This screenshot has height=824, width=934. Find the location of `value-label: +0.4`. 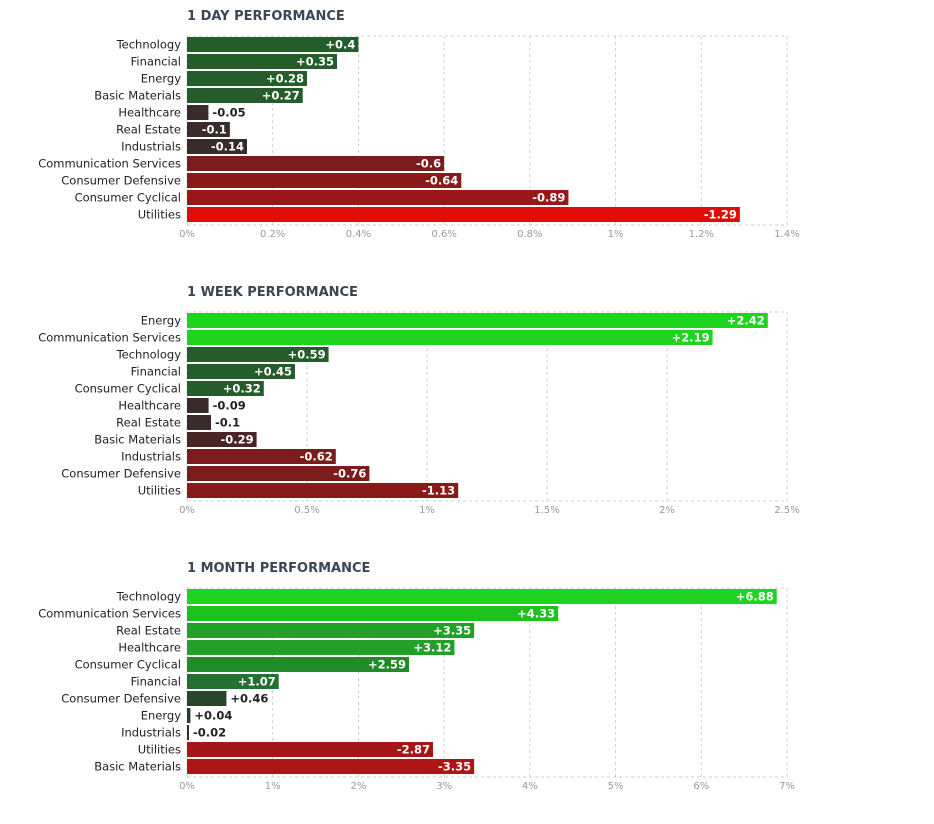

value-label: +0.4 is located at coordinates (340, 45).